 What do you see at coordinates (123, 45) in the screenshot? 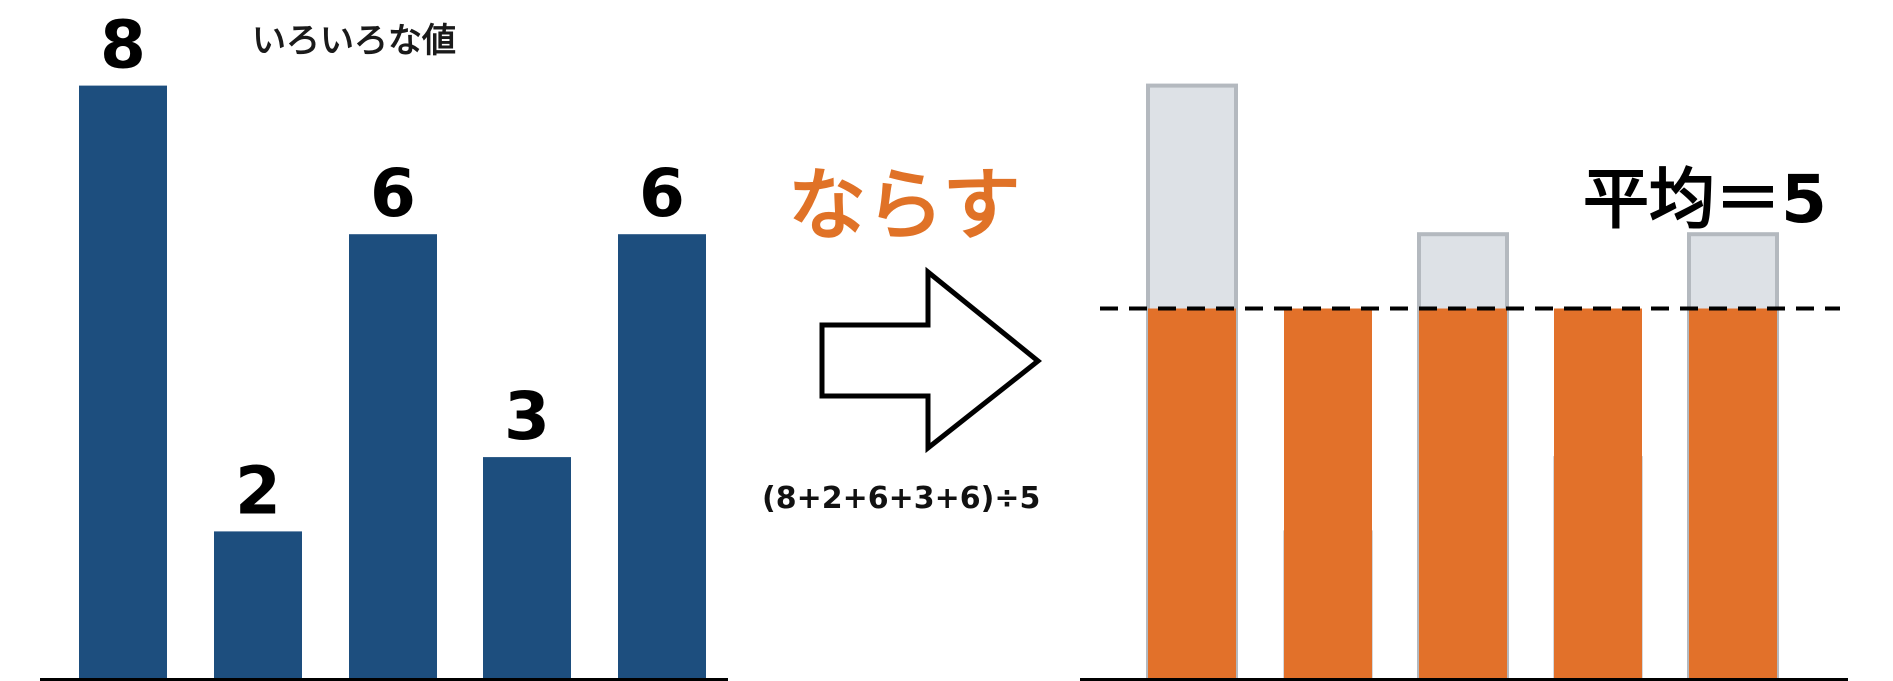
I see `original-value-label: 8` at bounding box center [123, 45].